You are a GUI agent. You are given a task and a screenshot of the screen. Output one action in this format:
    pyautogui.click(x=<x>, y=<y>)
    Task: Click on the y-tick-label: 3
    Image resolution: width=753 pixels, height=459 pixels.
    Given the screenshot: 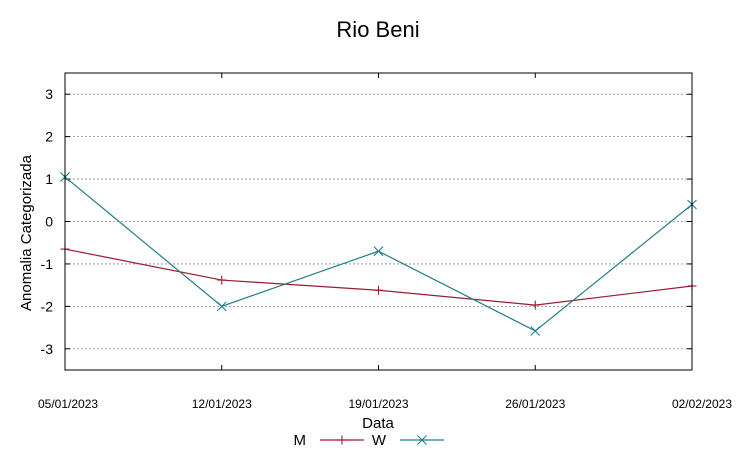 What is the action you would take?
    pyautogui.click(x=49, y=94)
    